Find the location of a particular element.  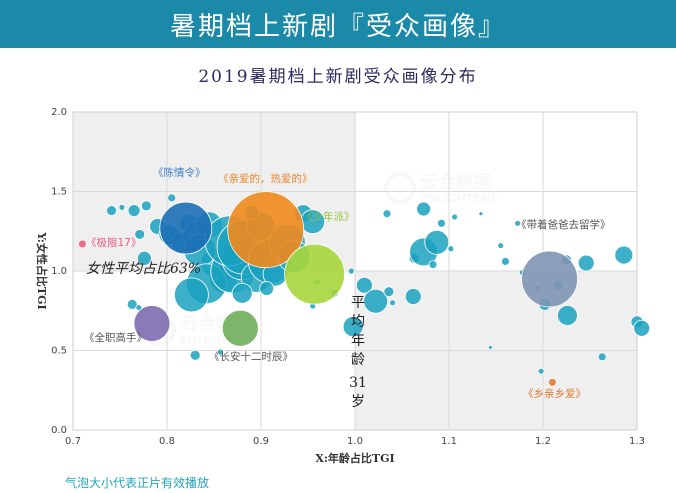

svg-text: ENLIGHTENT is located at coordinates (459, 198).